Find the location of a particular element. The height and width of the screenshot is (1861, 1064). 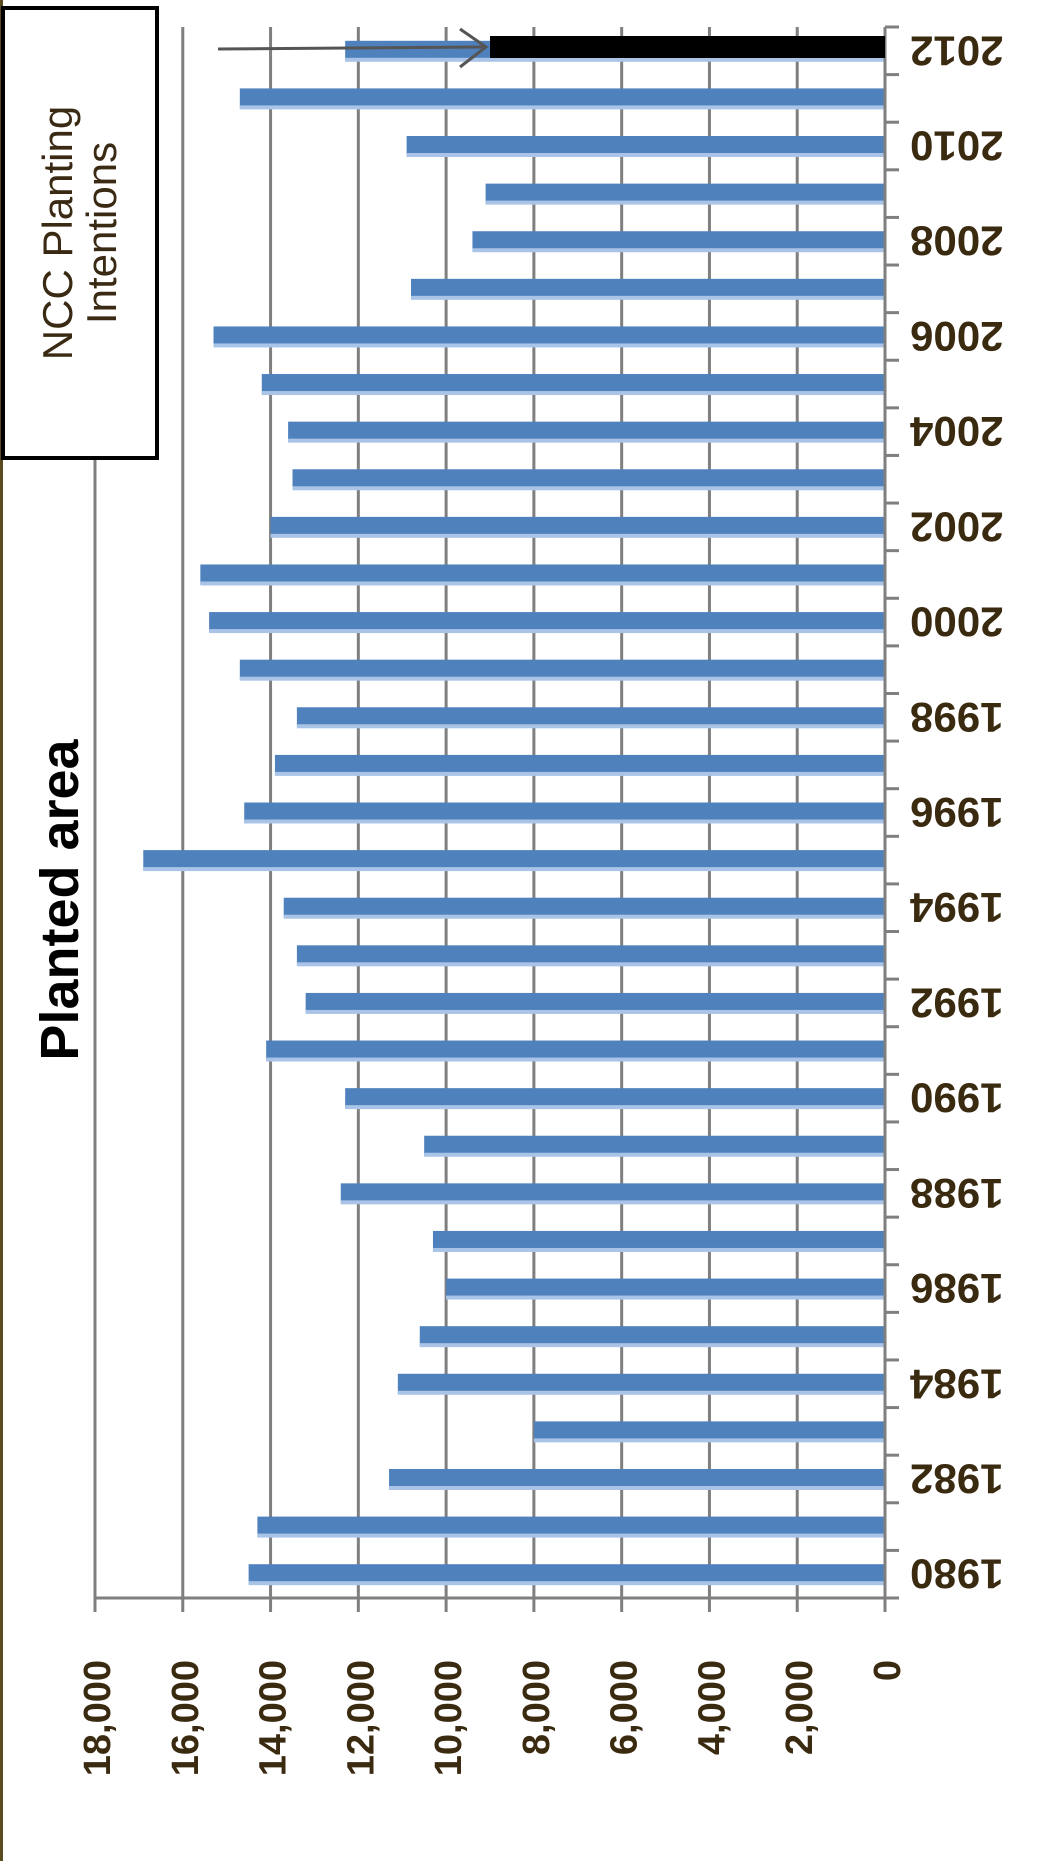

planting-intentions-bar is located at coordinates (687, 47).